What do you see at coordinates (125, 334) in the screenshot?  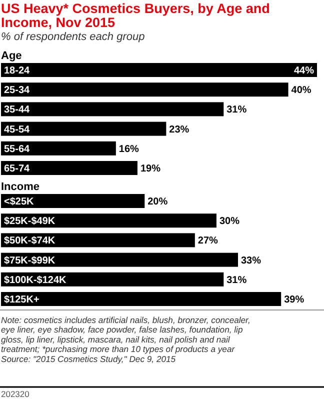 I see `text: Note: cosmetics includes artificial nails, blush, bronzer, concealer, eye liner, eye shadow, face powder, false lashes, foundation, lip gloss, lip liner, lipstick, mascara, nail kits, nail polish and nail treatment; *purchasing more than 10 types of products a year` at bounding box center [125, 334].